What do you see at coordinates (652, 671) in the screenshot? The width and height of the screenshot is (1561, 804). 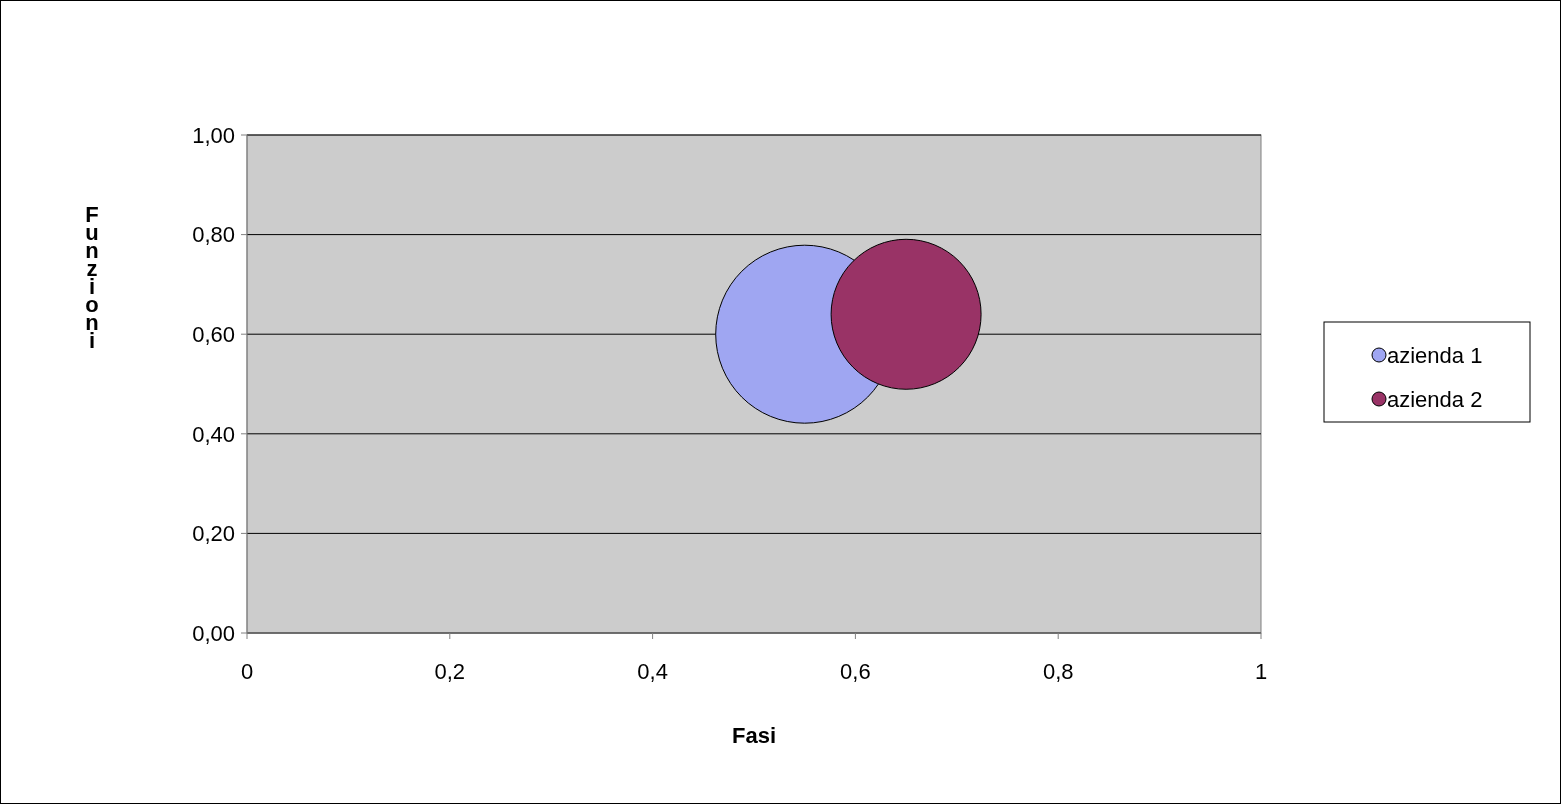 I see `x-tick-label: 0,4` at bounding box center [652, 671].